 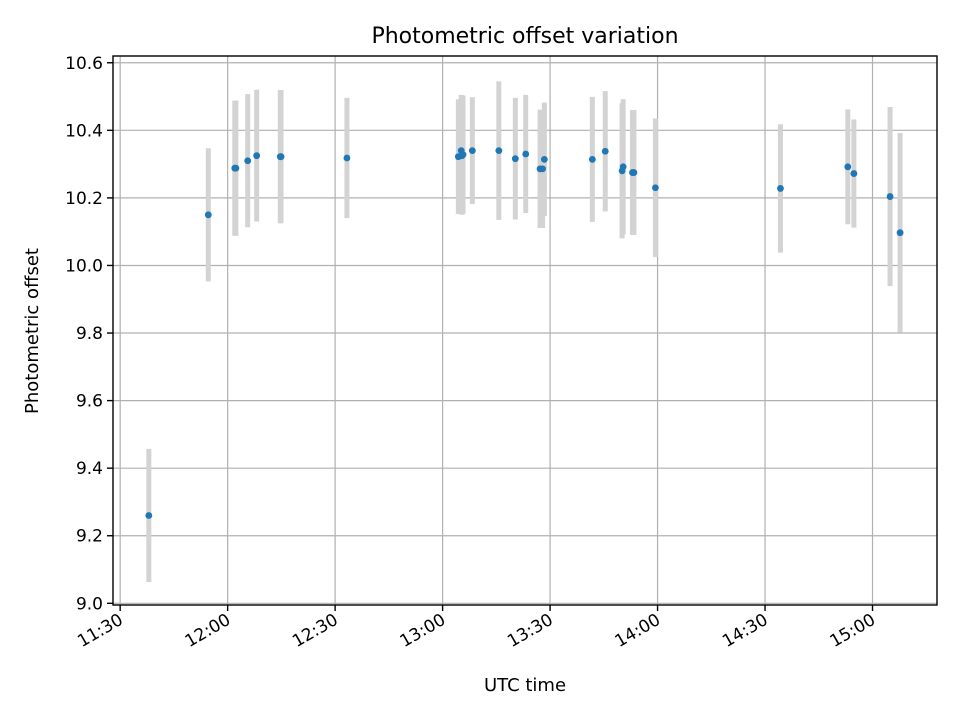 What do you see at coordinates (89, 402) in the screenshot?
I see `y-tick-label: 9.6` at bounding box center [89, 402].